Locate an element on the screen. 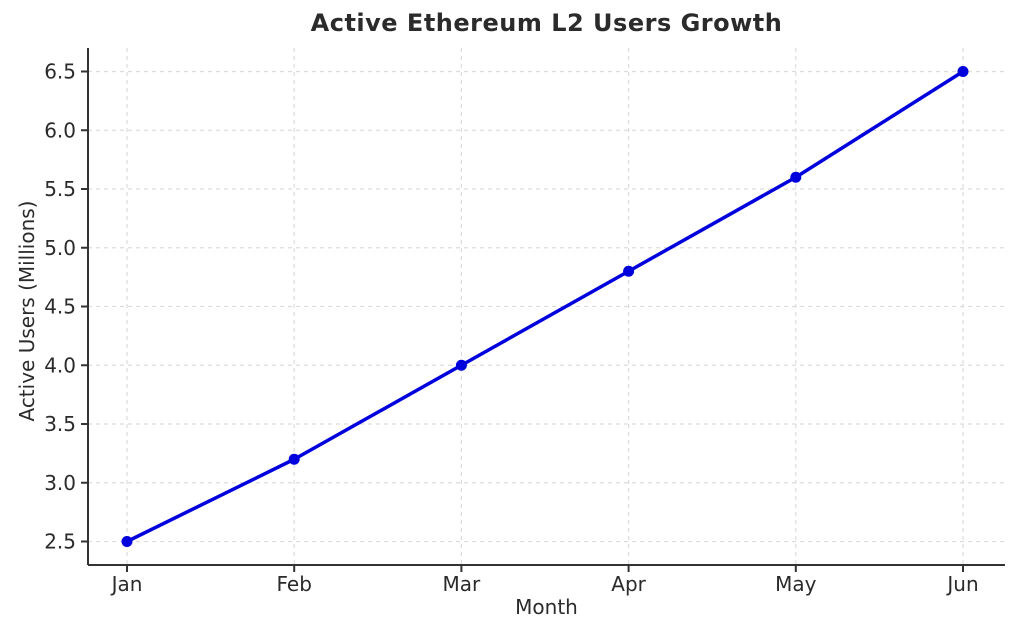 The width and height of the screenshot is (1024, 640). x-tick-label: Jun is located at coordinates (961, 584).